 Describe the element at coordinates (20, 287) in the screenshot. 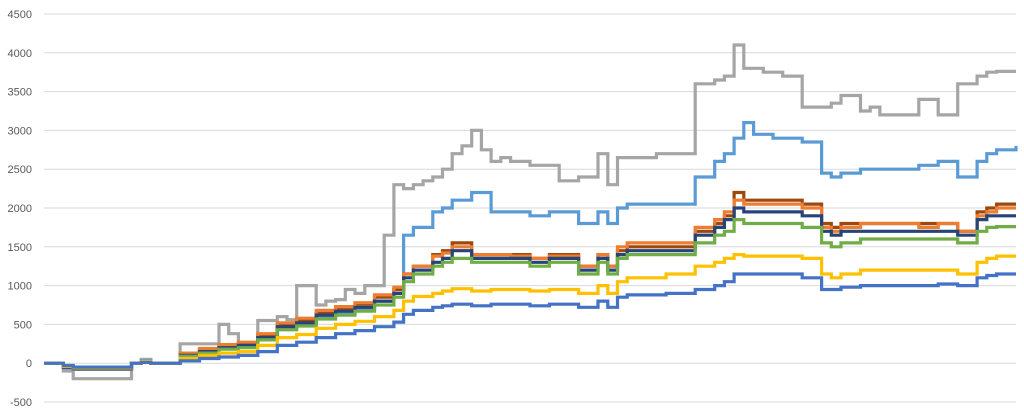

I see `y-tick-label: 1000` at that location.